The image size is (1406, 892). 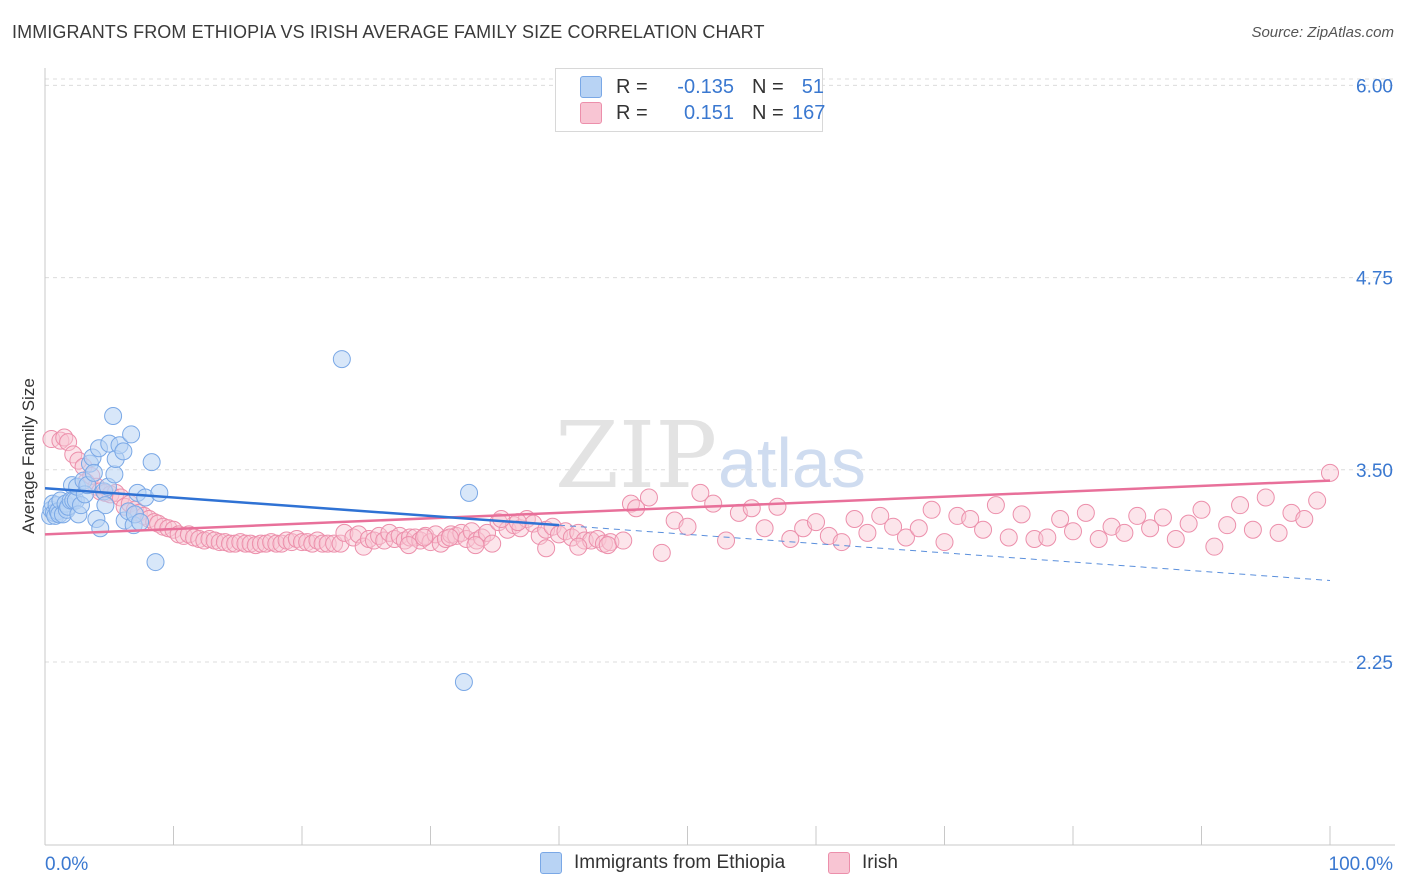 I want to click on bottom-legend-irish: Irish, so click(x=863, y=863).